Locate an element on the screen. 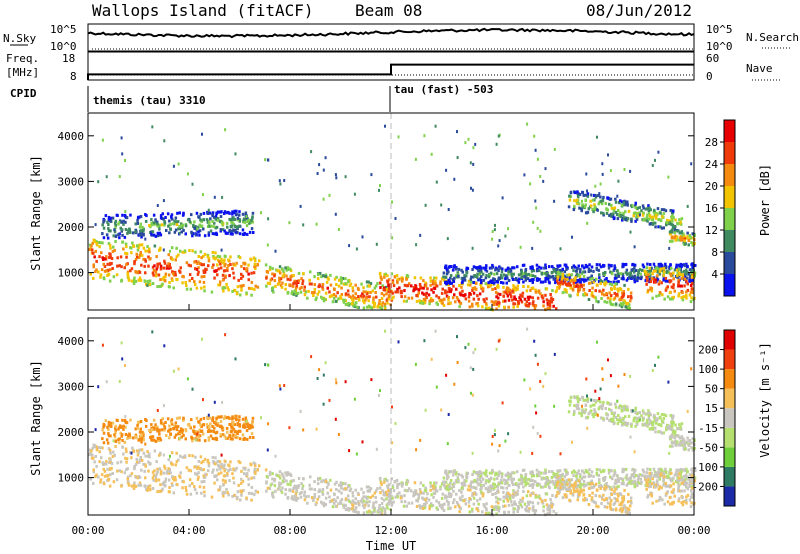 This screenshot has width=800, height=554. nave-tick-bottom: 0 is located at coordinates (709, 76).